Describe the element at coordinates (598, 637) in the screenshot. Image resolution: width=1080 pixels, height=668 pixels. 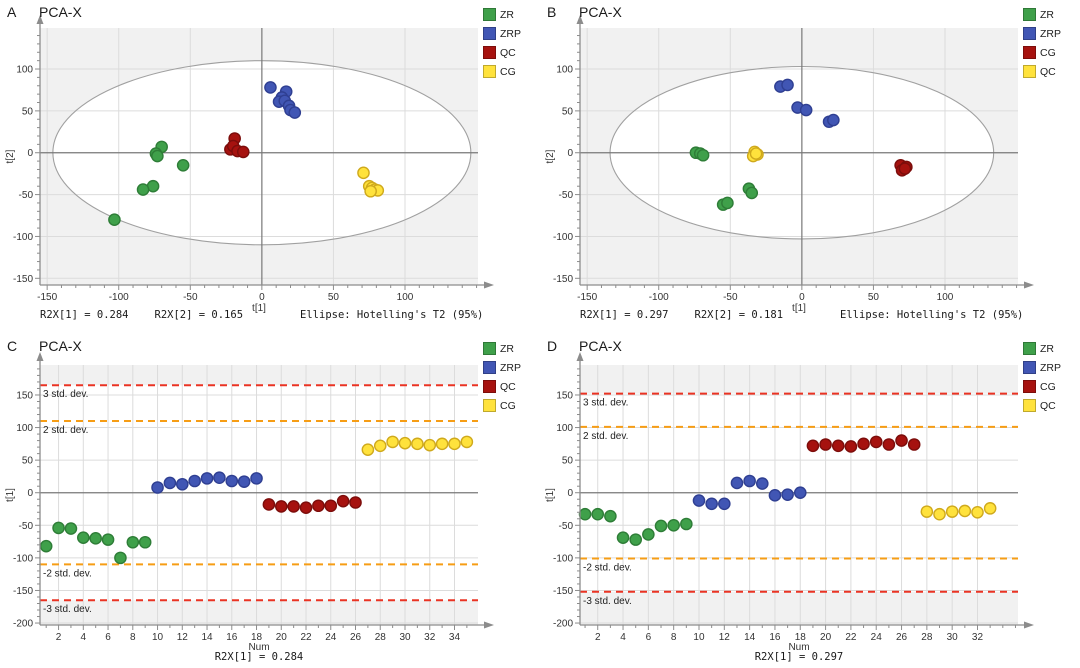
I see `svg-text: 2` at that location.